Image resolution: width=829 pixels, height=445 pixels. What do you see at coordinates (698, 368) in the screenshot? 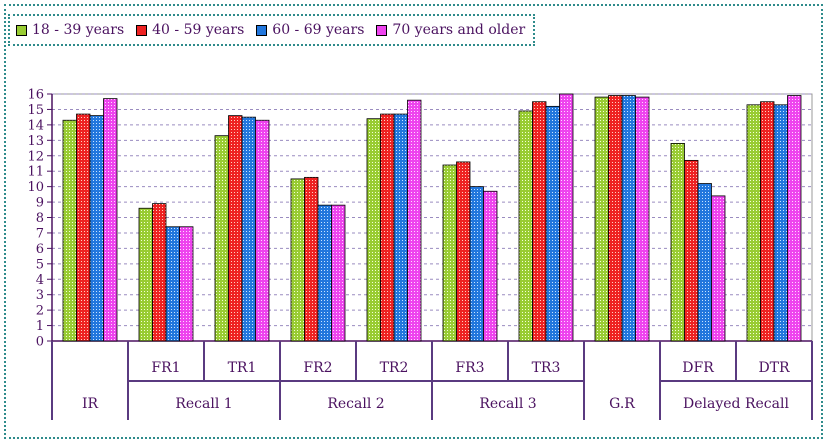
I see `category-label: DFR` at bounding box center [698, 368].